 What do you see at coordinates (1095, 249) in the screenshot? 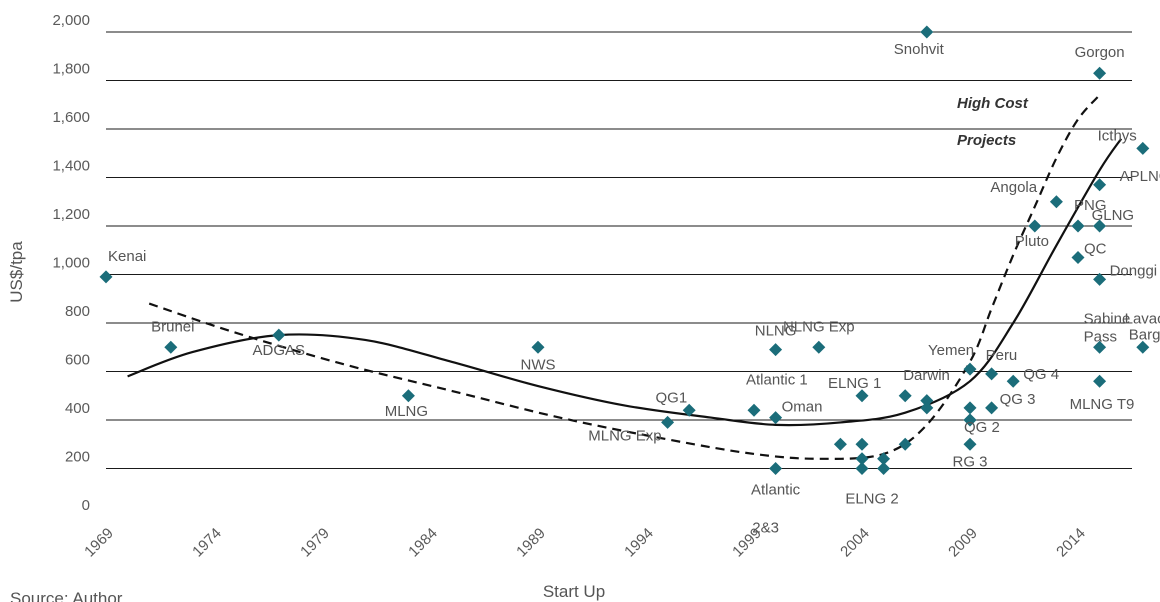
I see `point-label: QC` at bounding box center [1095, 249].